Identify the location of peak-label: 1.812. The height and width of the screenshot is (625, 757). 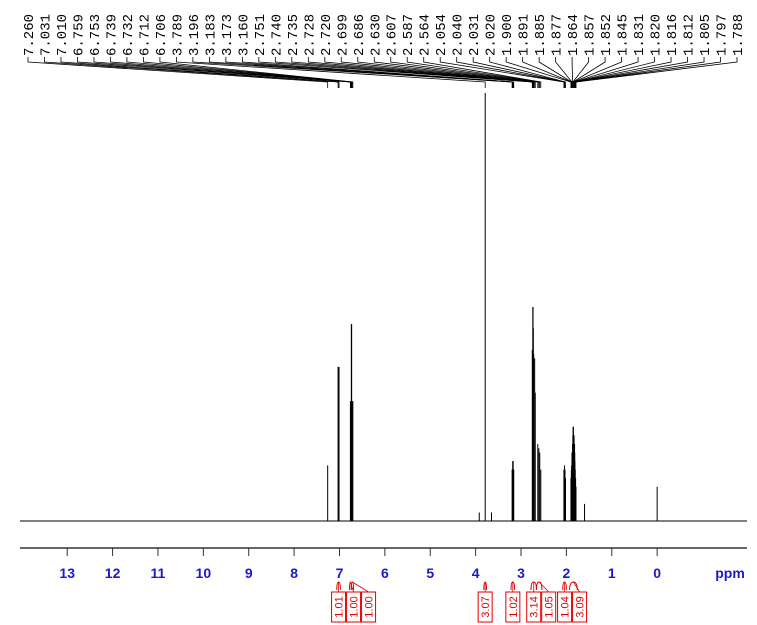
(690, 35).